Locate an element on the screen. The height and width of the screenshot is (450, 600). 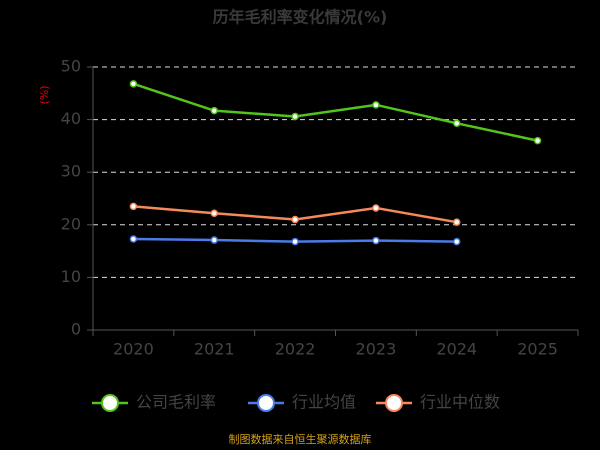
source-note: 制图数据来自恒生聚源数据库 is located at coordinates (300, 439).